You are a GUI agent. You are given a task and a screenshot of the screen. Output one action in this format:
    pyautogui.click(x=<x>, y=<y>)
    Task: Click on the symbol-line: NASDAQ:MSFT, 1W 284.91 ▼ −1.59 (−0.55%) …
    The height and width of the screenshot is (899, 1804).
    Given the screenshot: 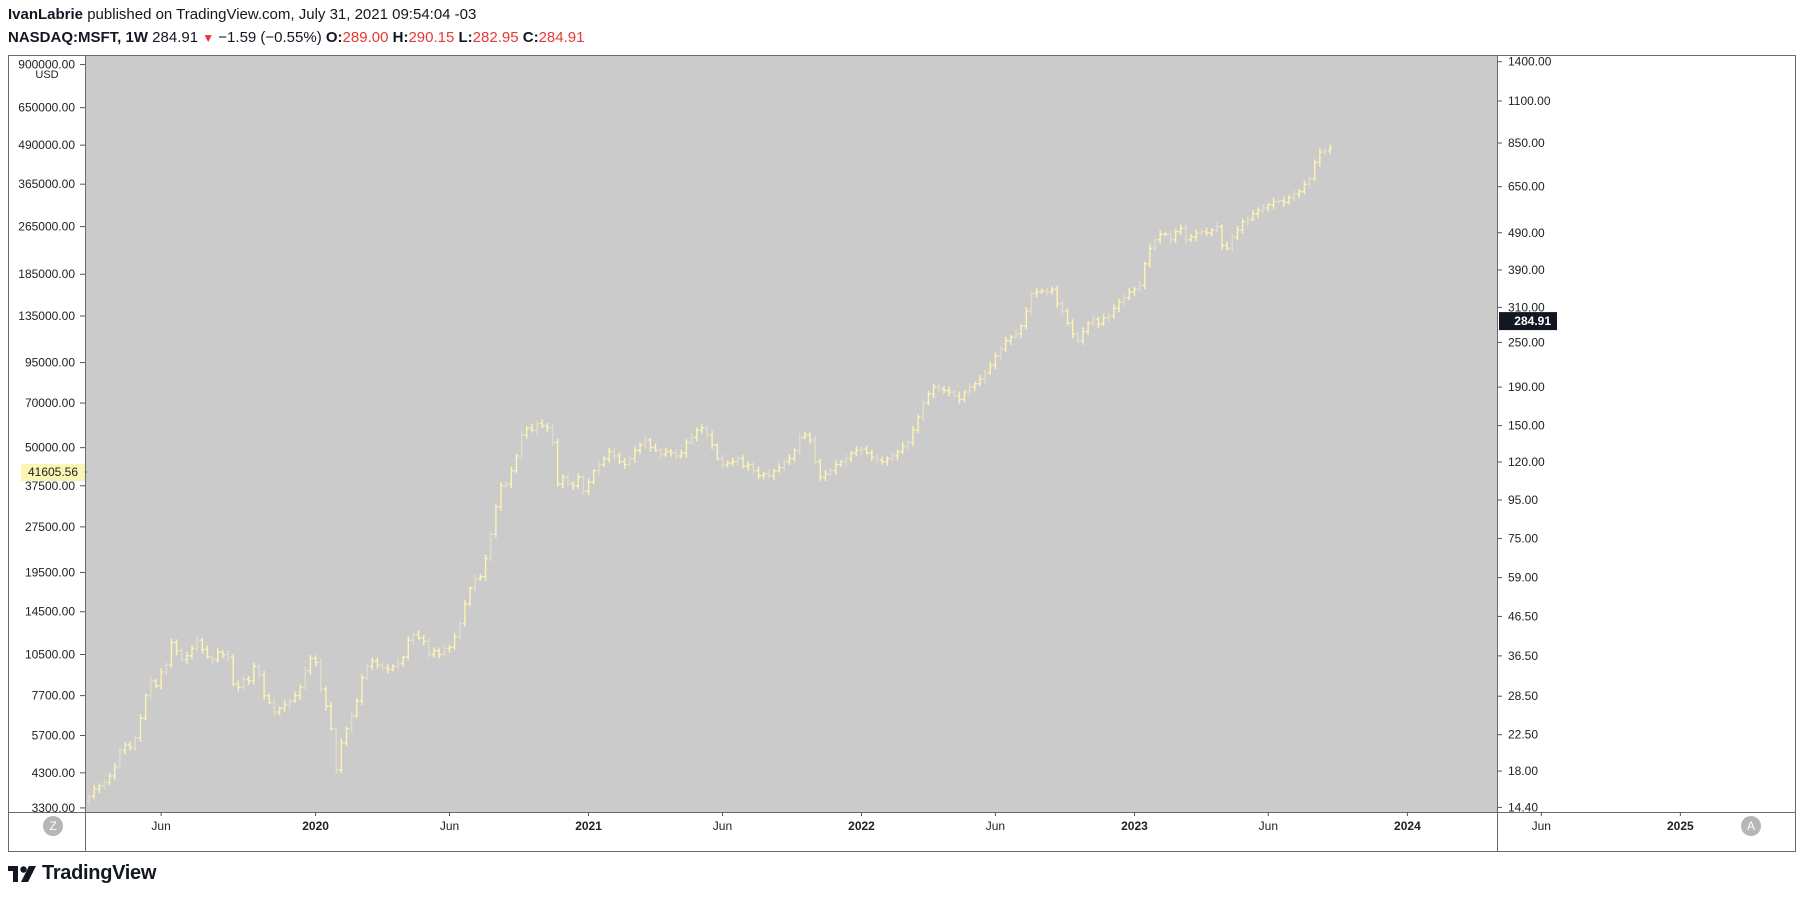 What is the action you would take?
    pyautogui.click(x=296, y=37)
    